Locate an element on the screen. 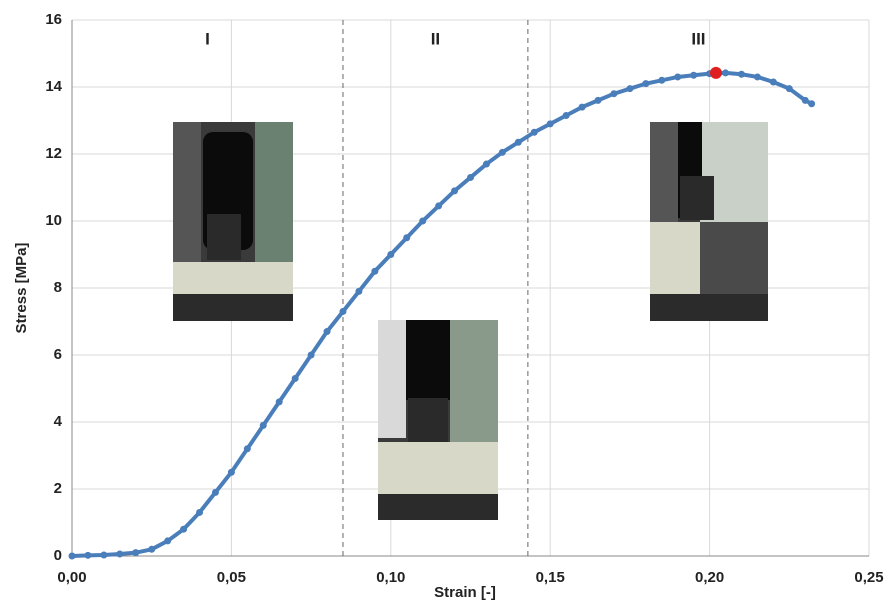  x-axis-label: Strain [-] is located at coordinates (465, 592).